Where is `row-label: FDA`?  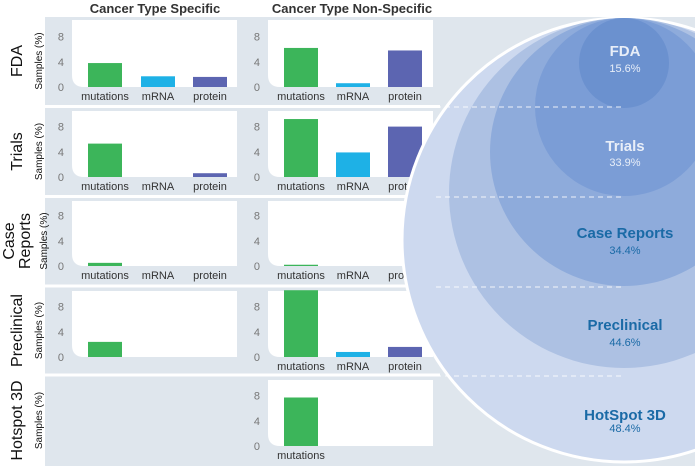
row-label: FDA is located at coordinates (17, 61).